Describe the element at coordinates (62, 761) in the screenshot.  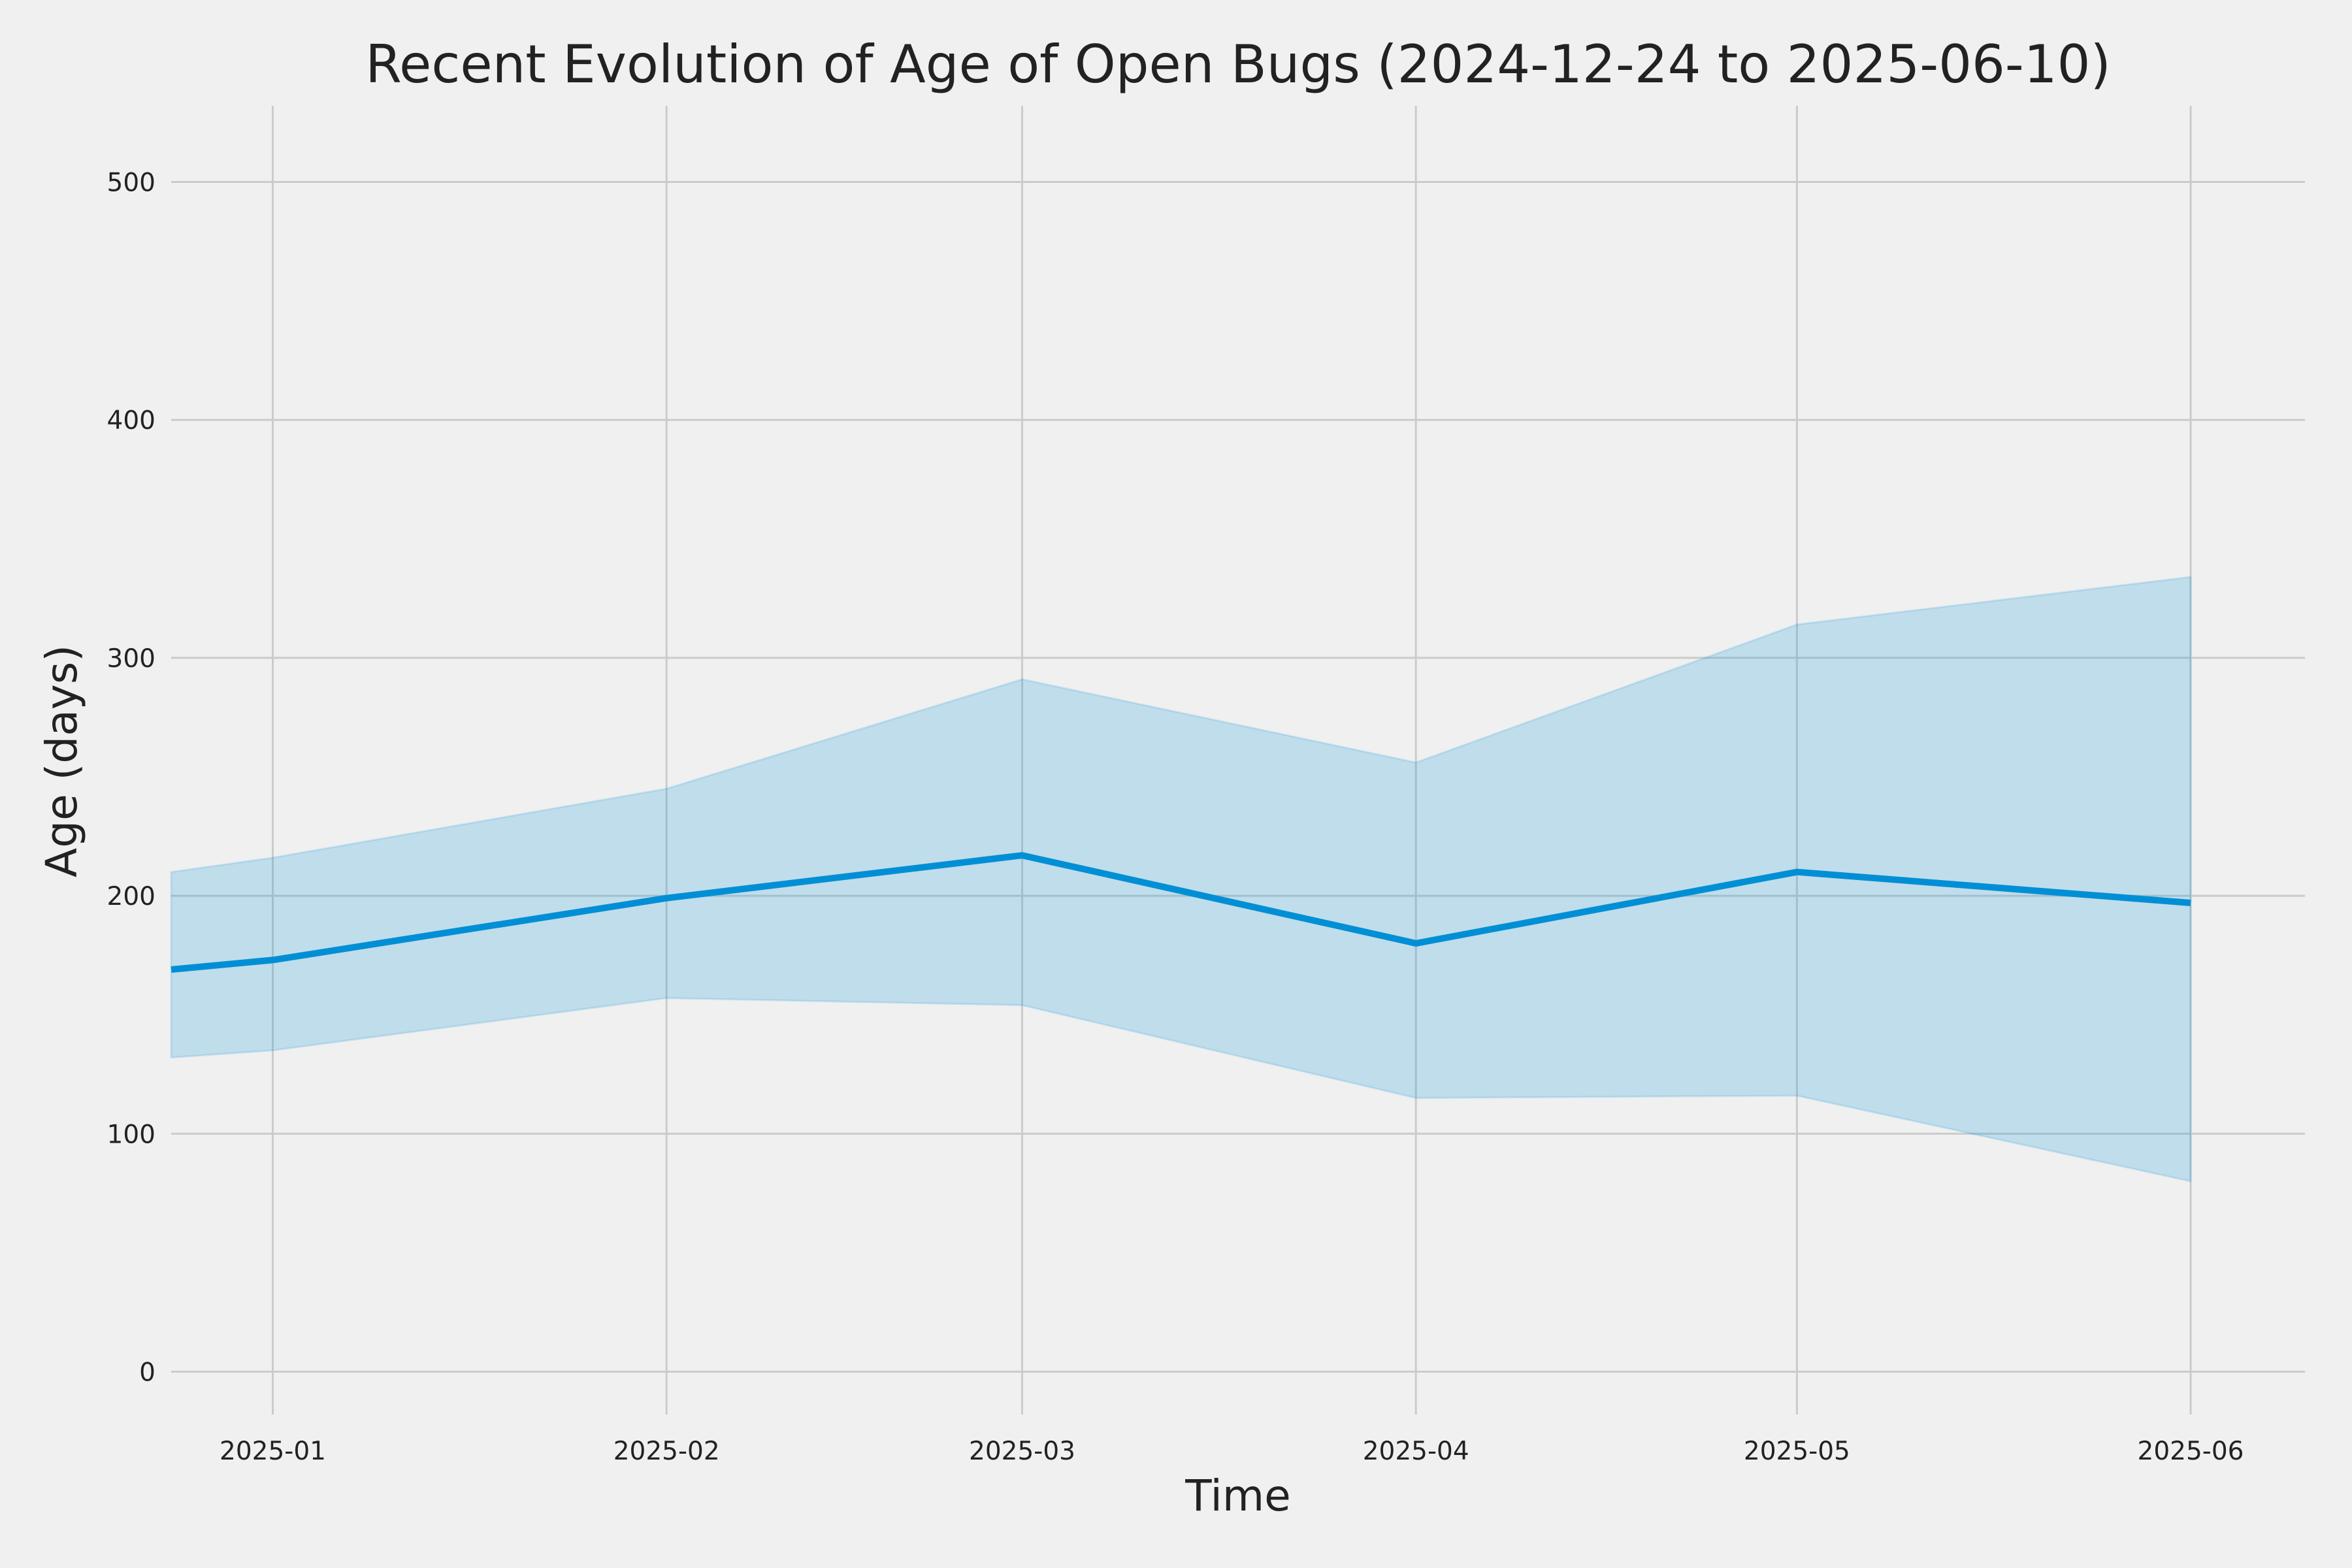
I see `y-axis-label: Age (days)` at that location.